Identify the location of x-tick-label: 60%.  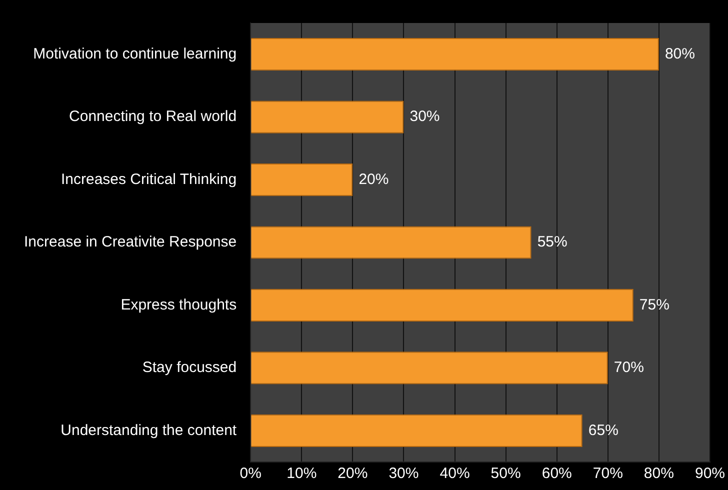
(557, 473).